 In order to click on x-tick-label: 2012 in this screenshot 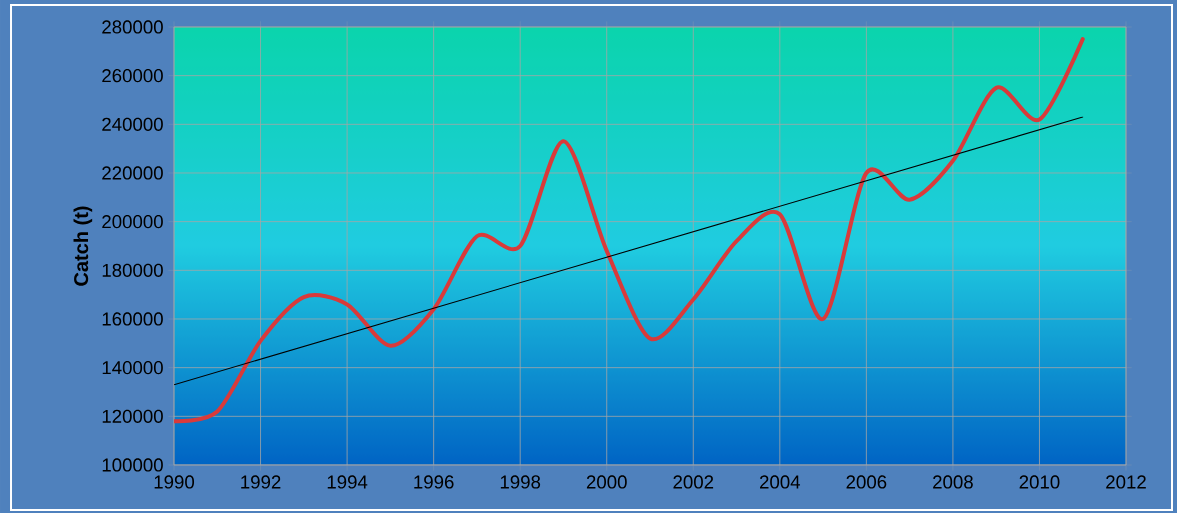, I will do `click(1126, 482)`.